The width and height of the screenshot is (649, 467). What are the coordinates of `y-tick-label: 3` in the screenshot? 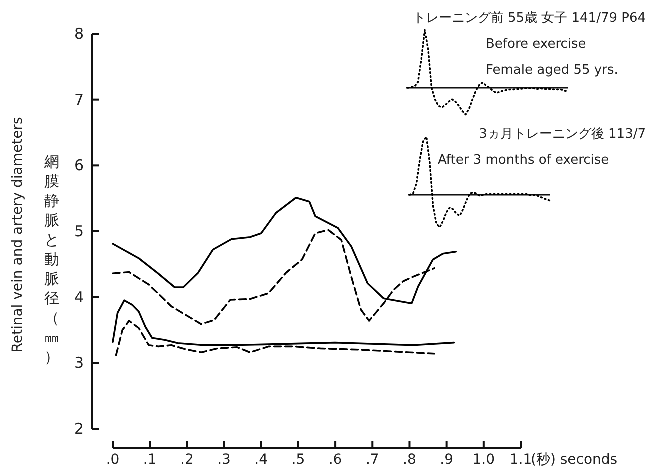 It's located at (79, 363).